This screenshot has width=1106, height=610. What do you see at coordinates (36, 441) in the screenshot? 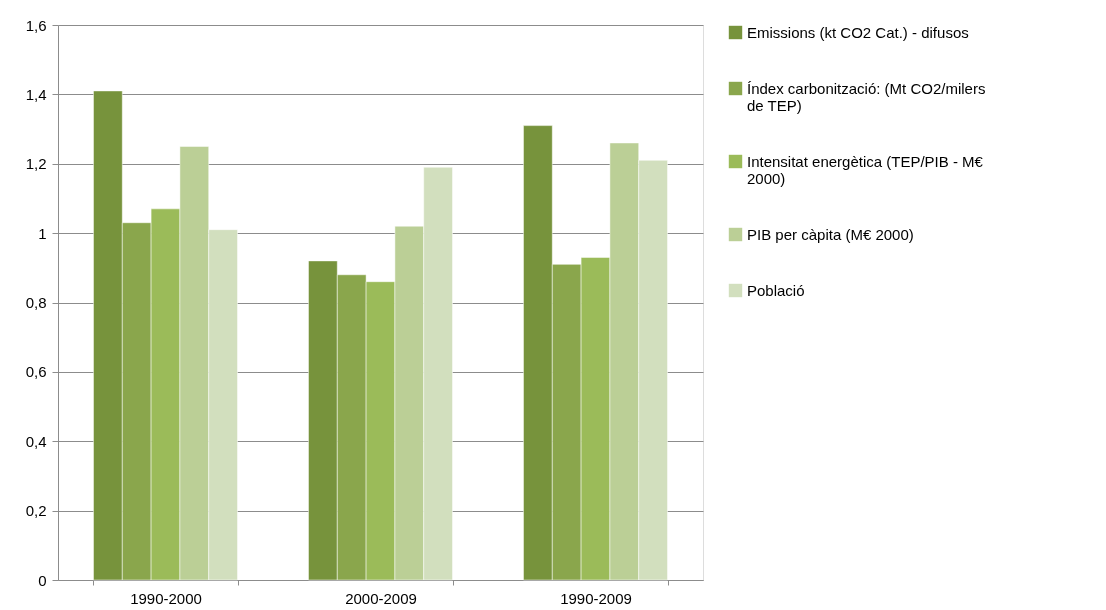
I see `y-tick-label: 0,4` at bounding box center [36, 441].